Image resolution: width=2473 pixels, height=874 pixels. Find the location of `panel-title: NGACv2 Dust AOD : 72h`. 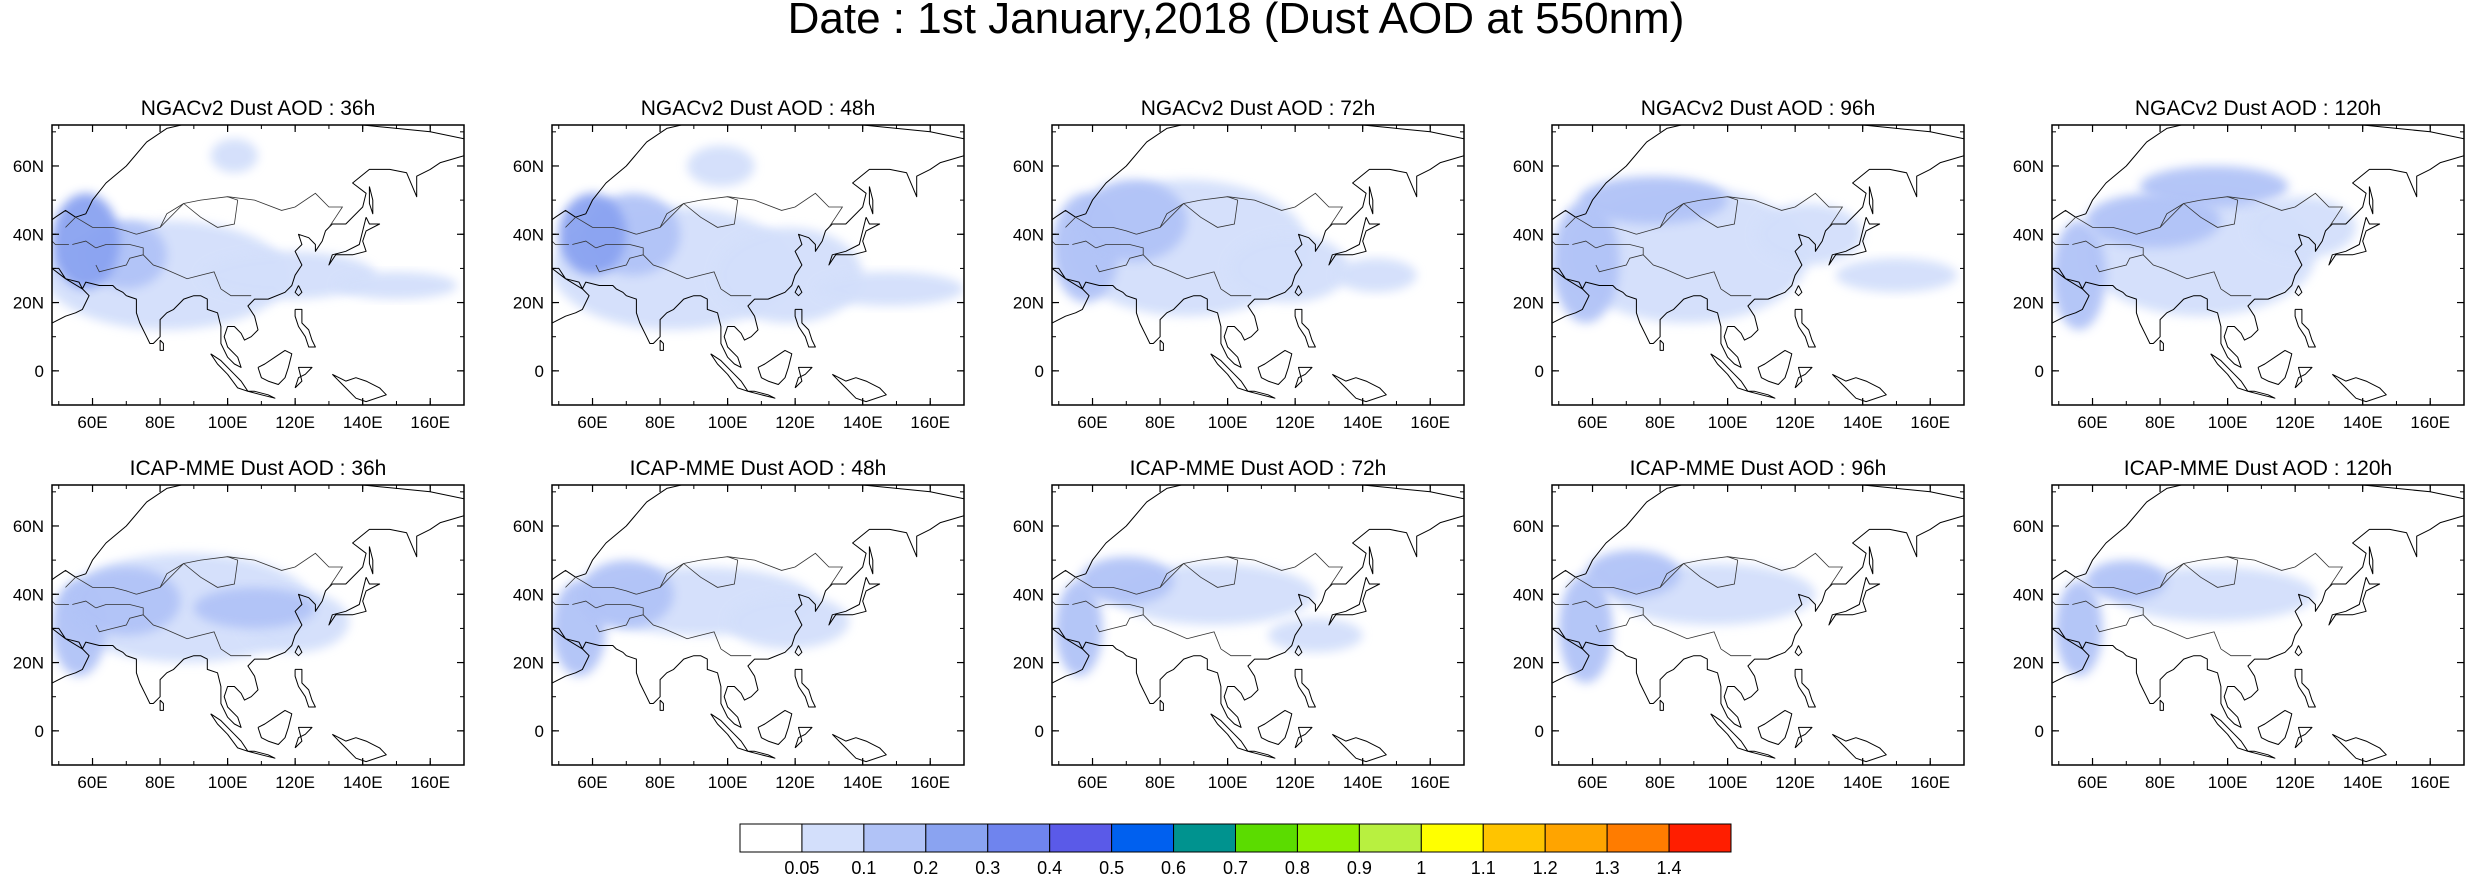

panel-title: NGACv2 Dust AOD : 72h is located at coordinates (1258, 108).